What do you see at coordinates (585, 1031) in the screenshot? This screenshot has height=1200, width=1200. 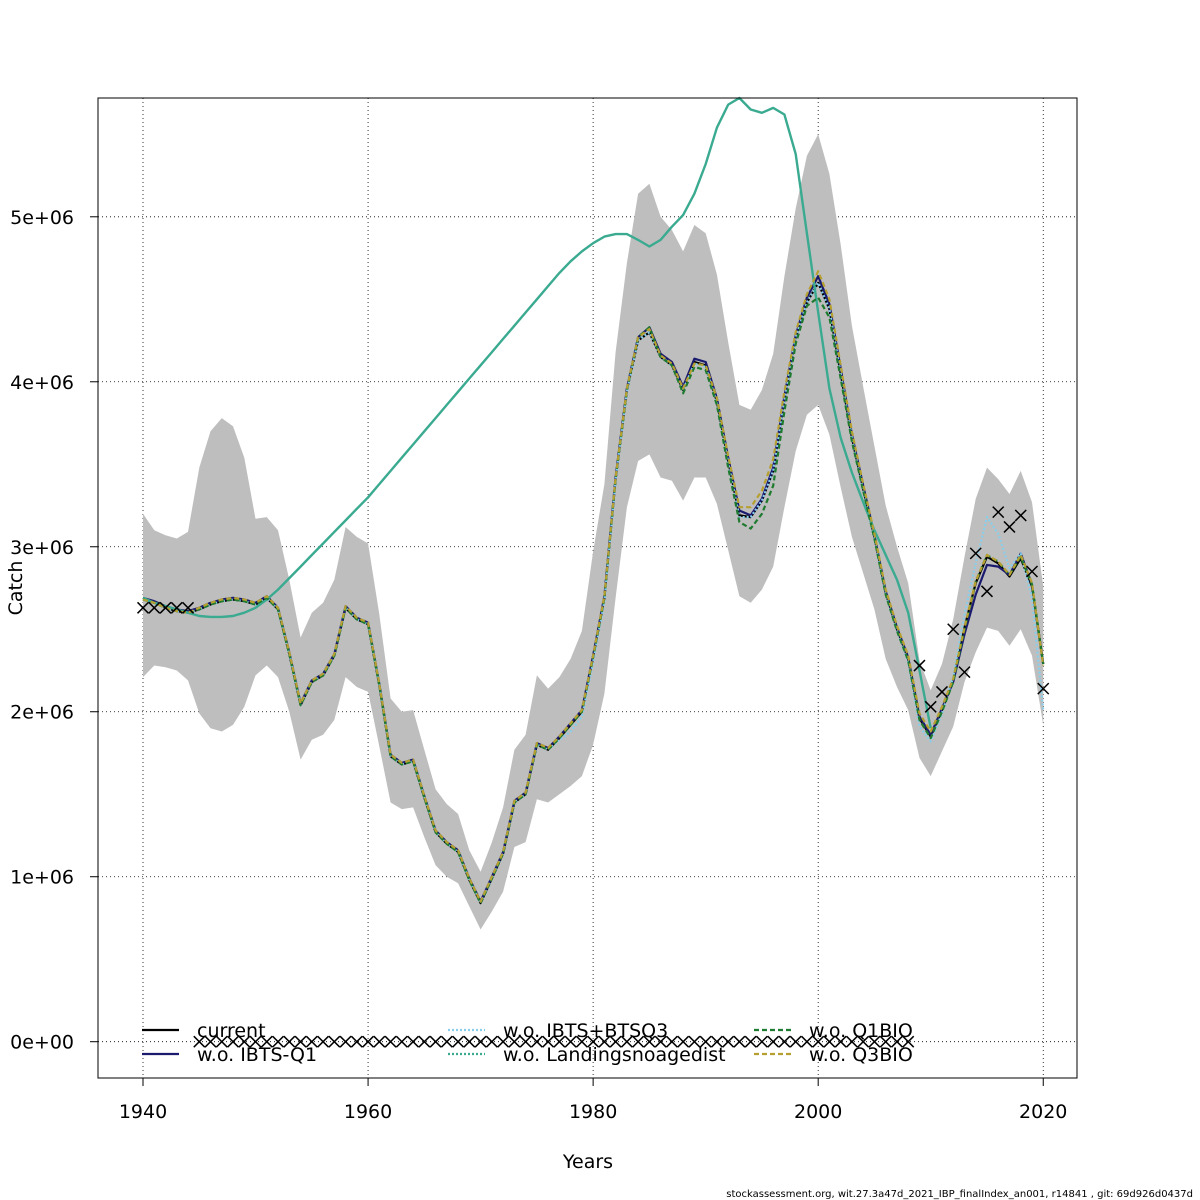 I see `legend-label: w.o. IBTS+BTSQ3` at bounding box center [585, 1031].